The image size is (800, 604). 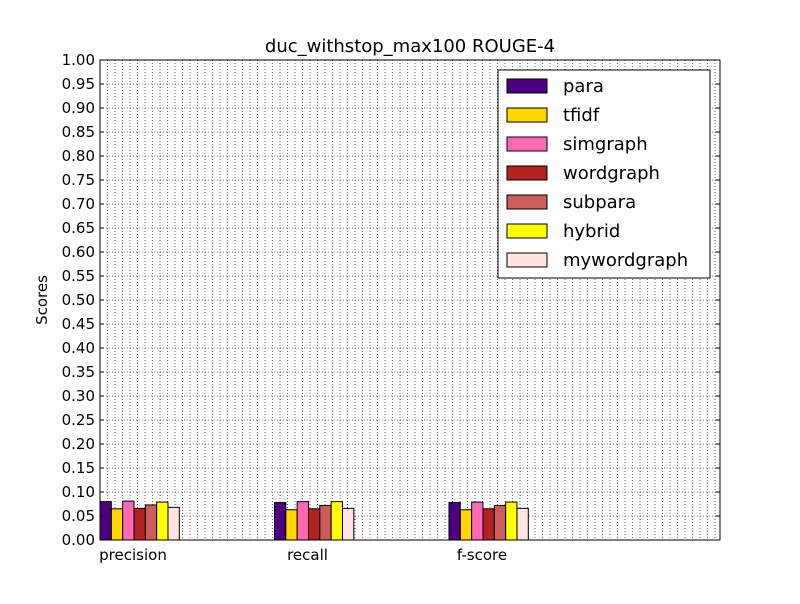 What do you see at coordinates (291, 524) in the screenshot?
I see `bar-tfidf-recall` at bounding box center [291, 524].